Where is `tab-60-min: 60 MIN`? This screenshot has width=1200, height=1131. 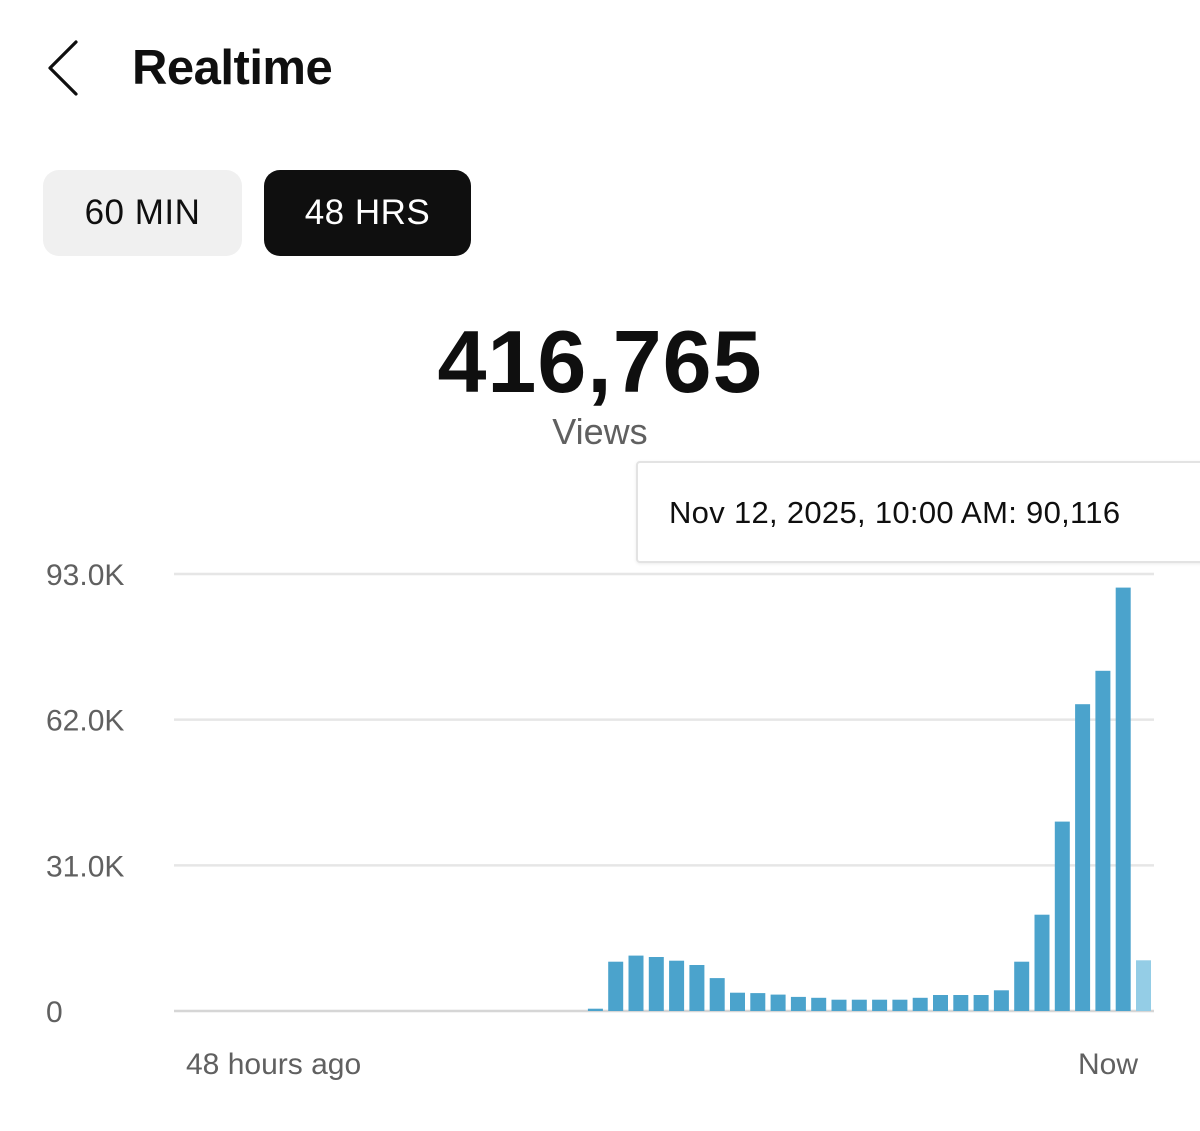
tab-60-min: 60 MIN is located at coordinates (142, 213).